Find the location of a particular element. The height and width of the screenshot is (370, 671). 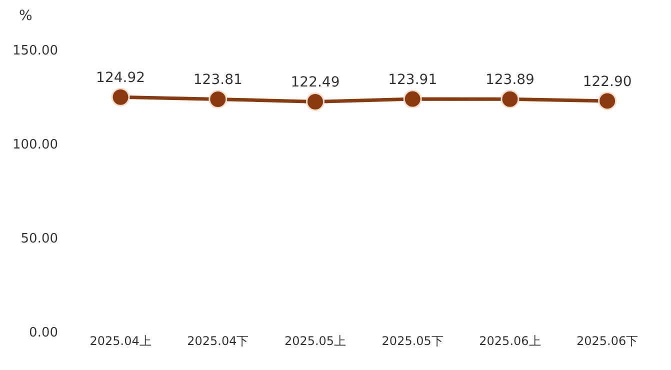

y-tick-label: 50.00 is located at coordinates (39, 239).